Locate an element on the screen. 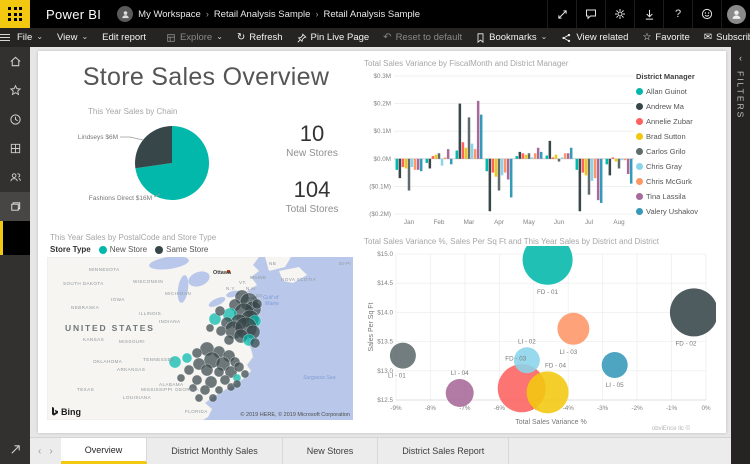 This screenshot has height=464, width=750. refresh-button: ↻ Refresh is located at coordinates (259, 37).